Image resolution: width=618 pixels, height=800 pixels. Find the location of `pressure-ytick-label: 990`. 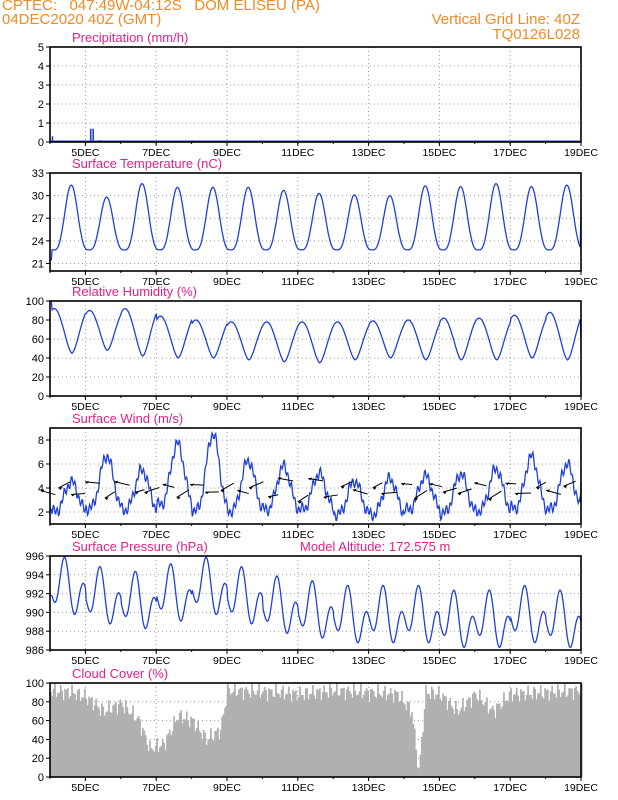

pressure-ytick-label: 990 is located at coordinates (35, 613).